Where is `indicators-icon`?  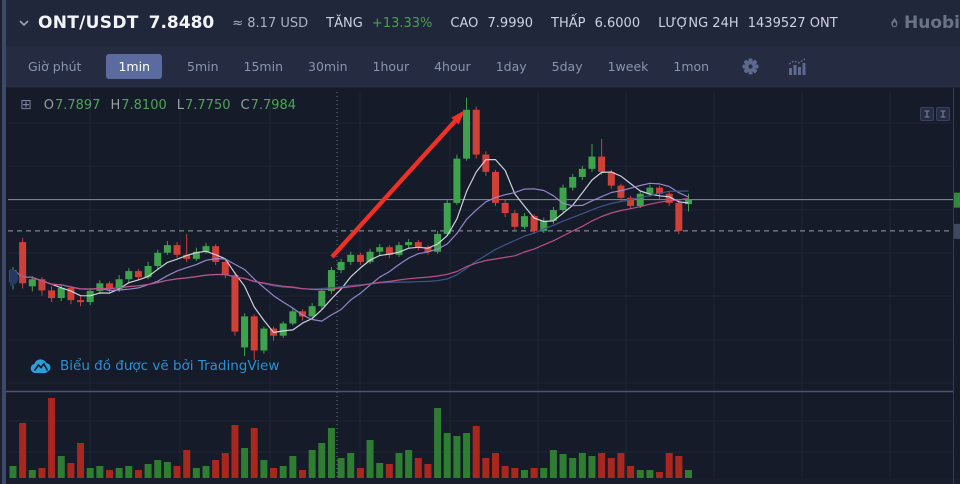
indicators-icon is located at coordinates (797, 66).